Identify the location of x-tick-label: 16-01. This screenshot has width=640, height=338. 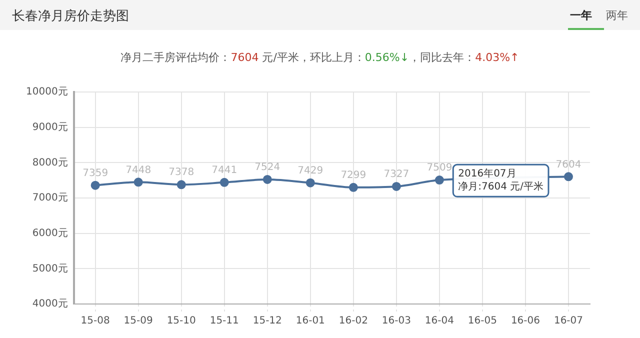
(310, 321).